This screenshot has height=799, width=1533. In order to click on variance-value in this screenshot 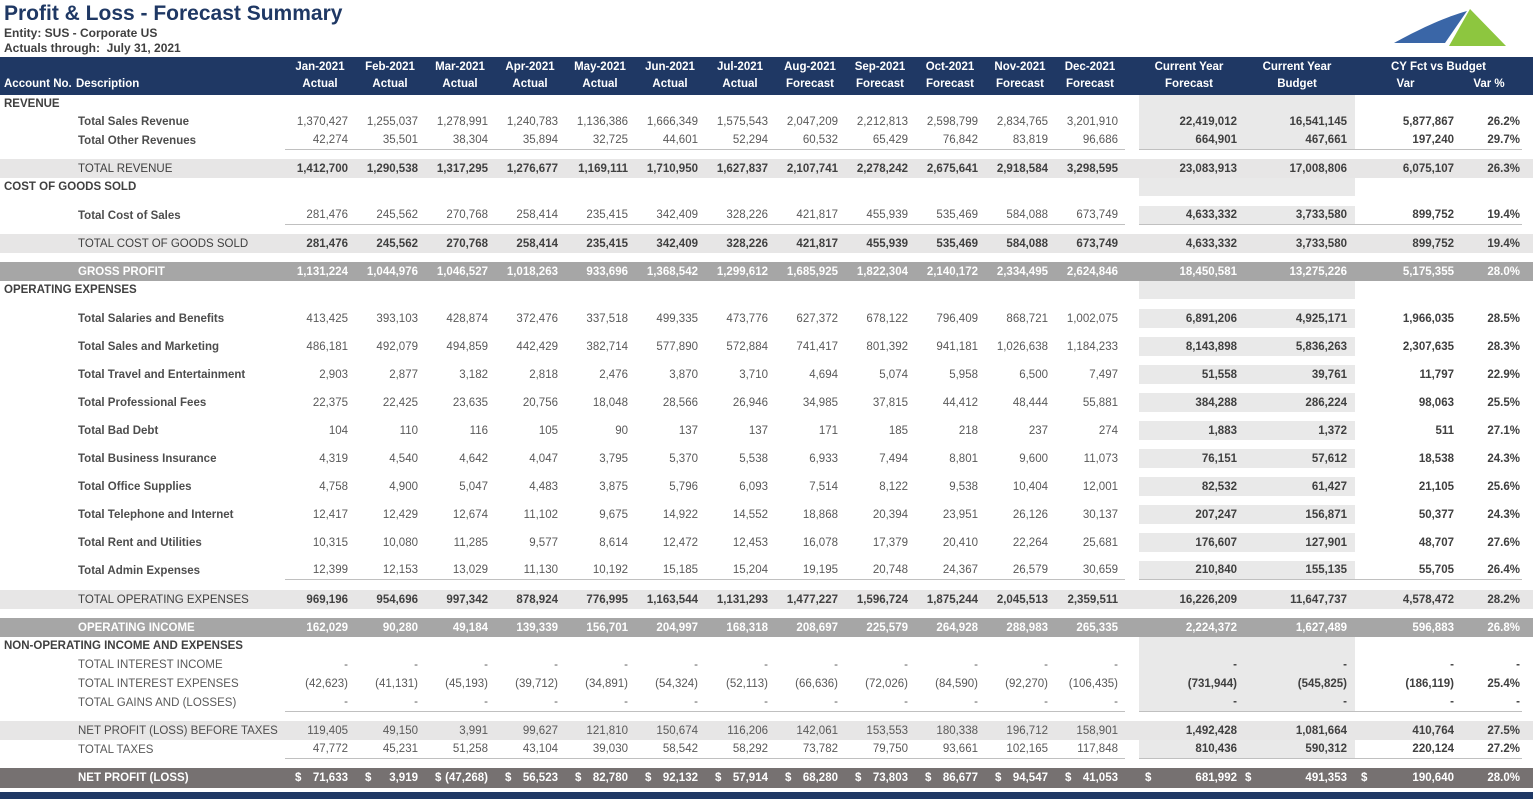, I will do `click(1405, 290)`.